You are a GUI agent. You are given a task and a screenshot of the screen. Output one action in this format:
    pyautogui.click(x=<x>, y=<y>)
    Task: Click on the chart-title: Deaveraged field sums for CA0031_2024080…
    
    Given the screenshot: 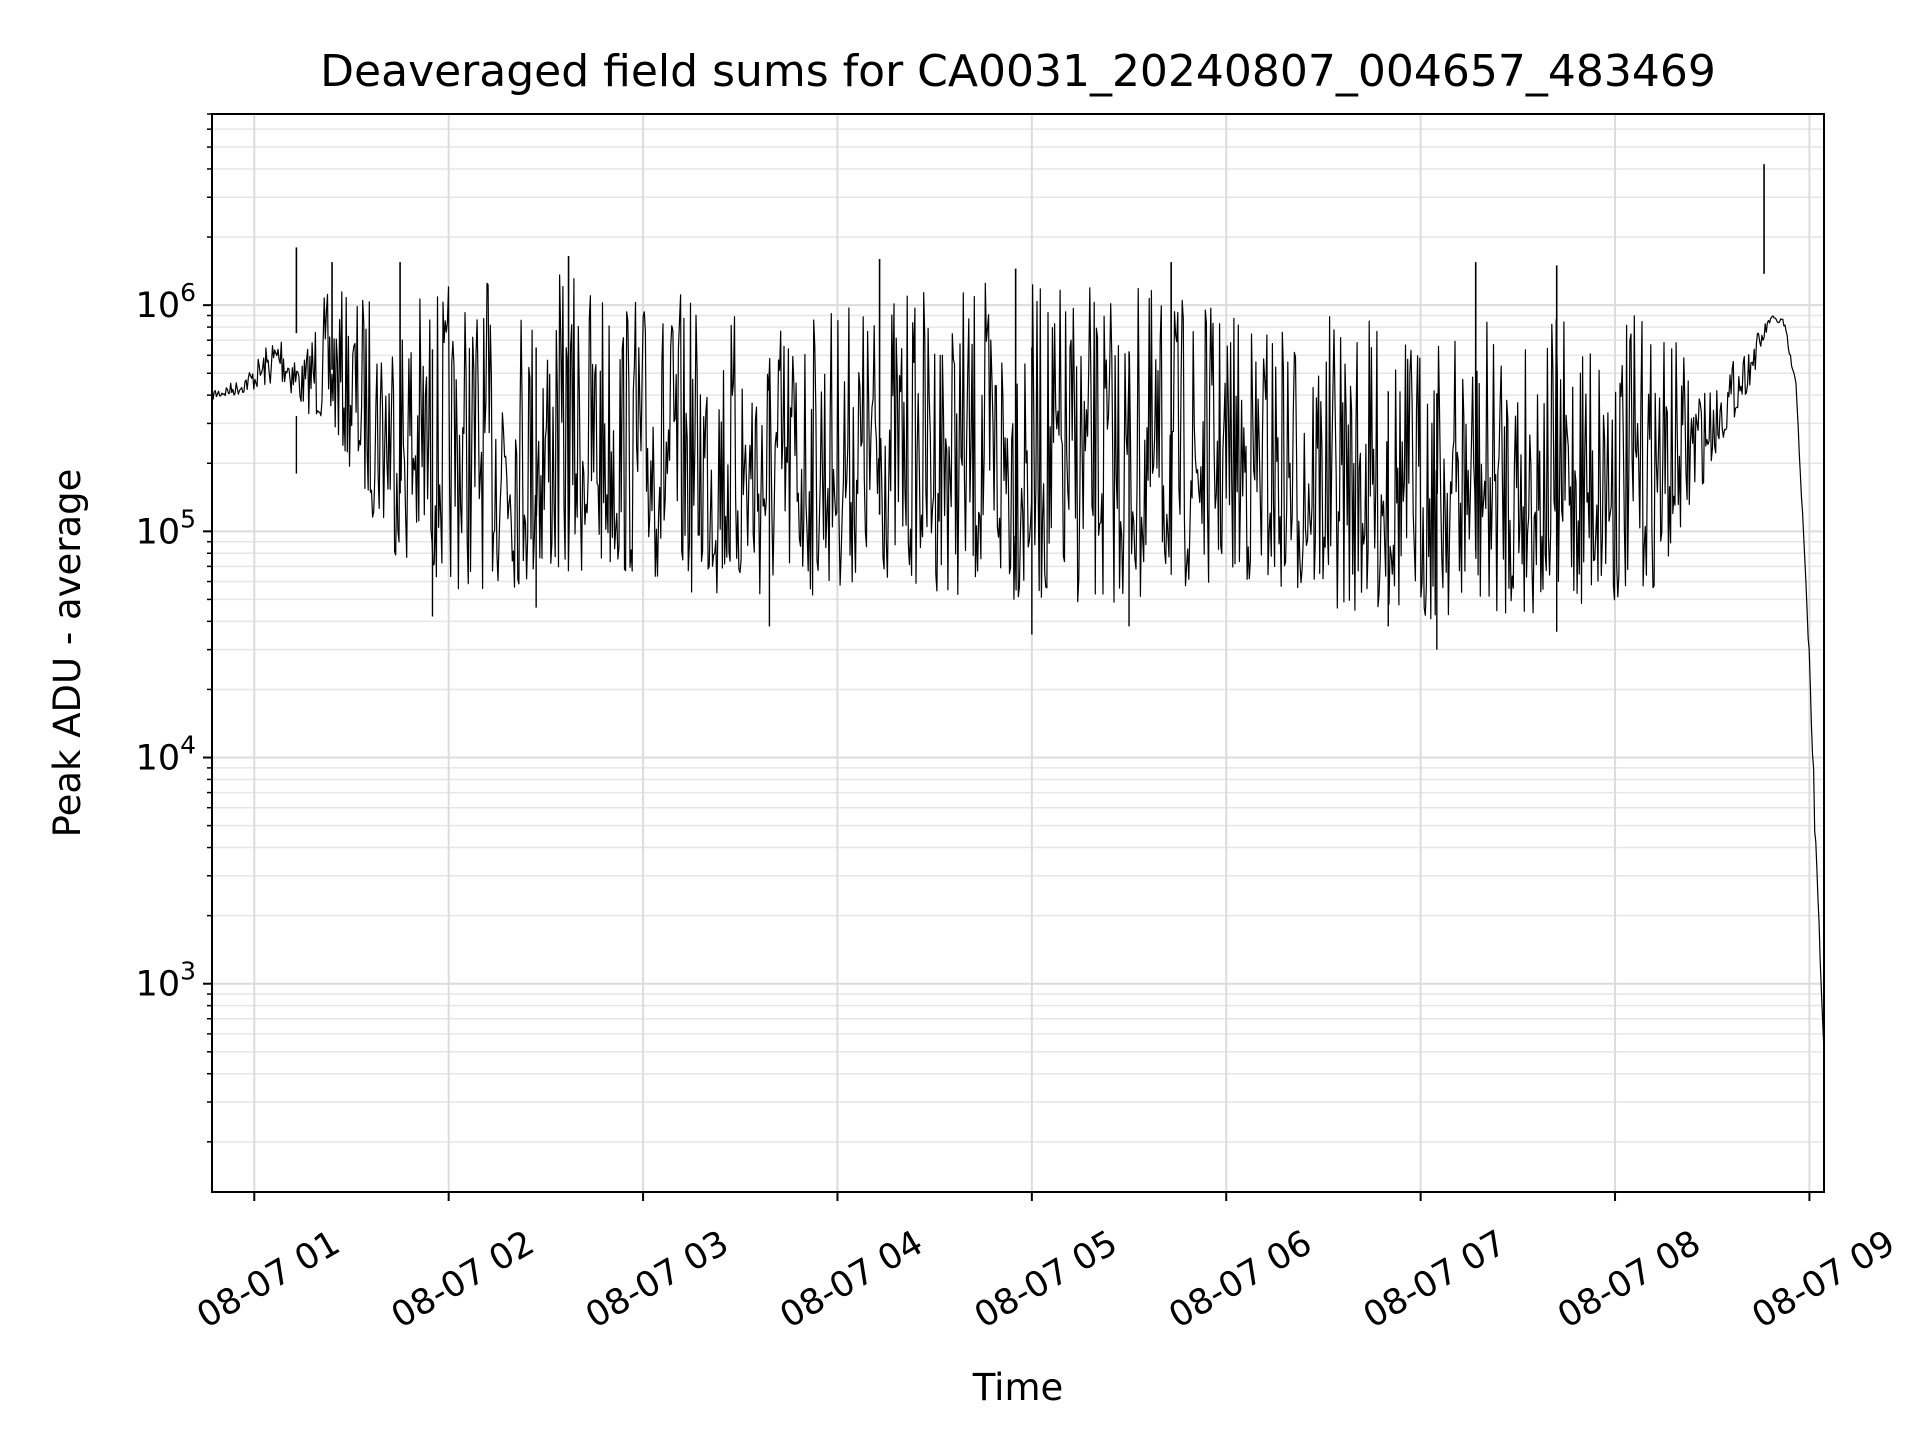 What is the action you would take?
    pyautogui.click(x=1018, y=71)
    